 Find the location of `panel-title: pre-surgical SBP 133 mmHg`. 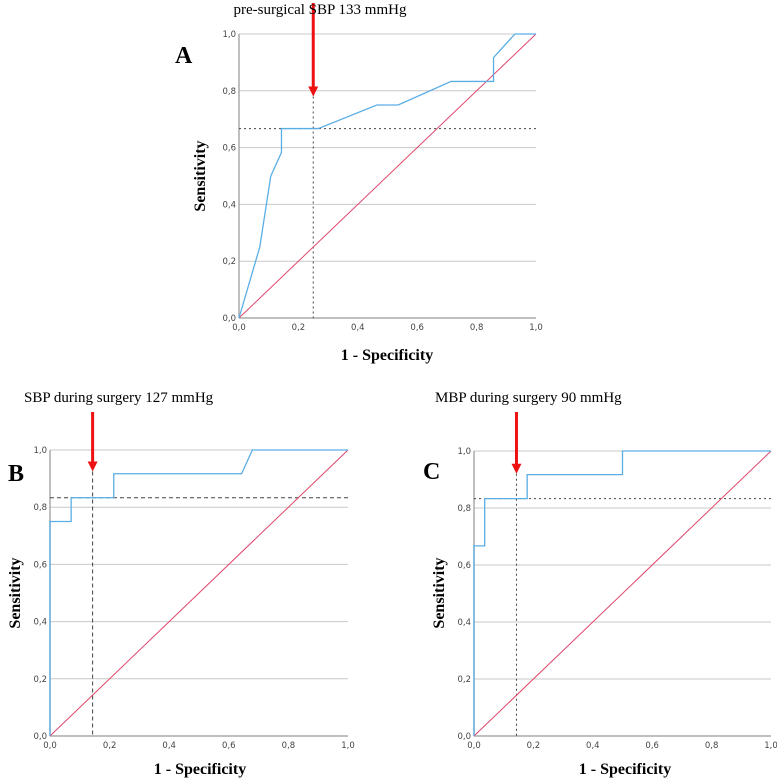

panel-title: pre-surgical SBP 133 mmHg is located at coordinates (320, 10).